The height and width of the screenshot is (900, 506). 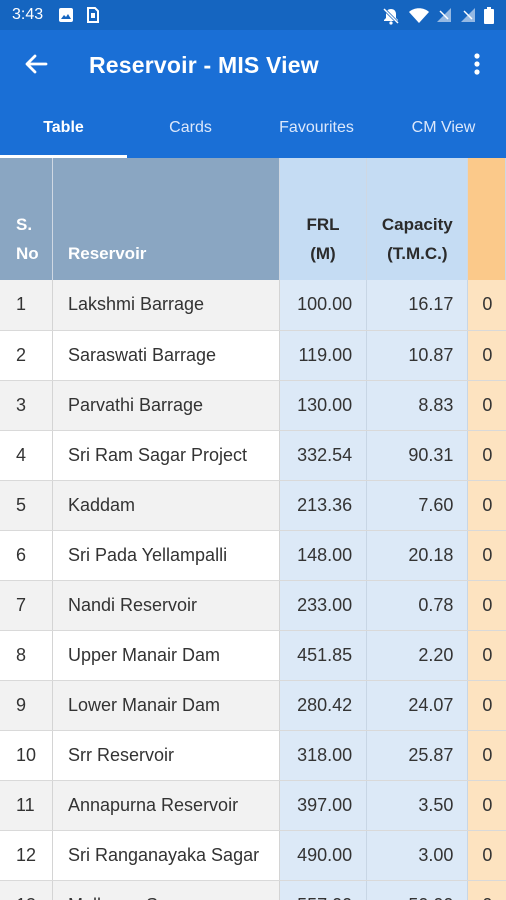 I want to click on battery-icon, so click(x=489, y=15).